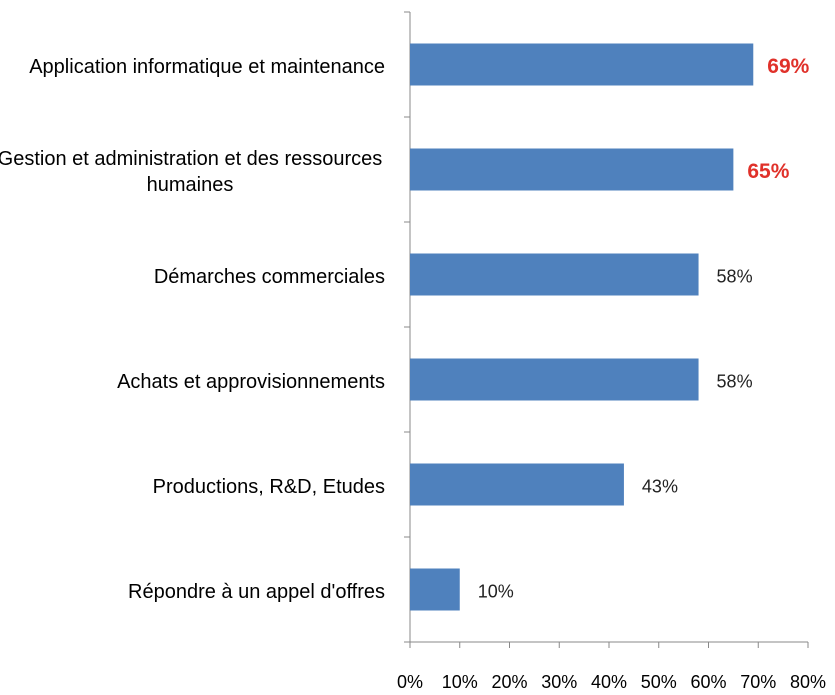  I want to click on y-tick-label: Démarches commerciales, so click(269, 276).